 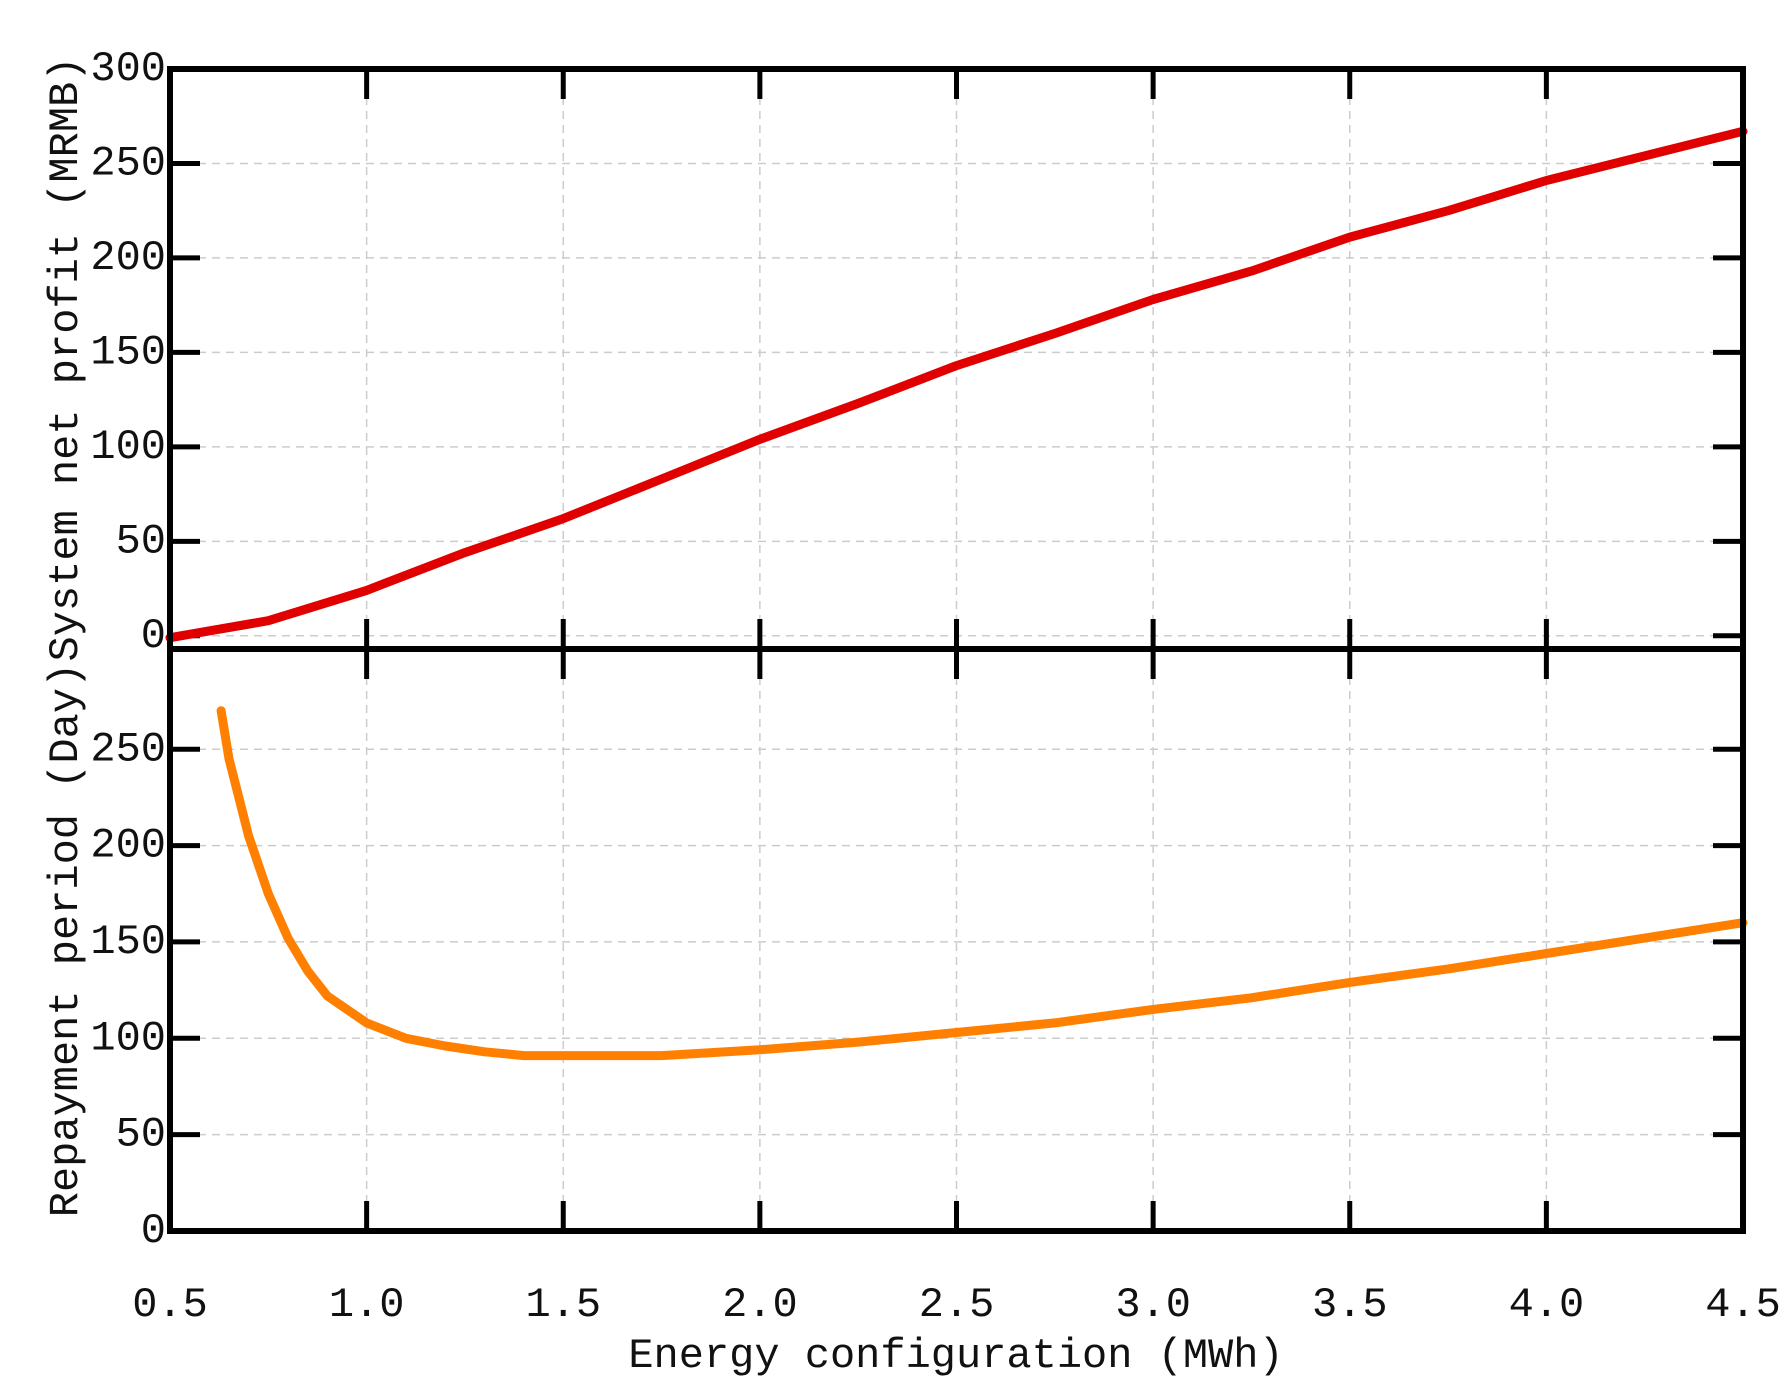 I want to click on x-tick-label: 1.5, so click(x=563, y=1305).